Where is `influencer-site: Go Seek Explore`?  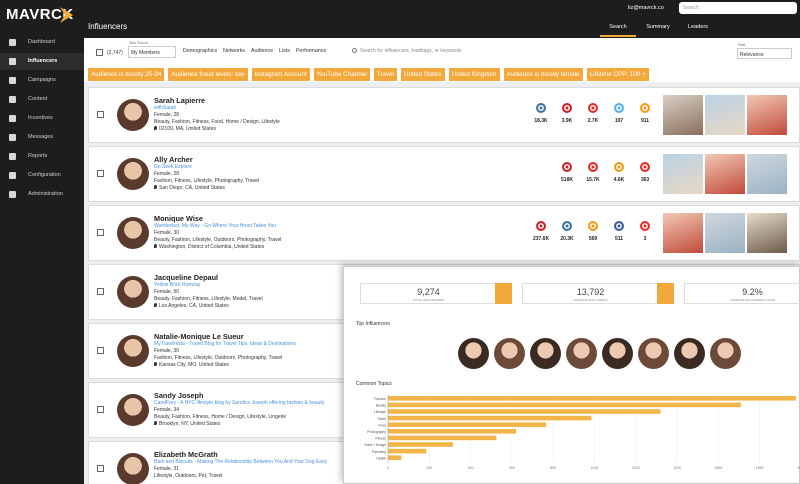 influencer-site: Go Seek Explore is located at coordinates (173, 167).